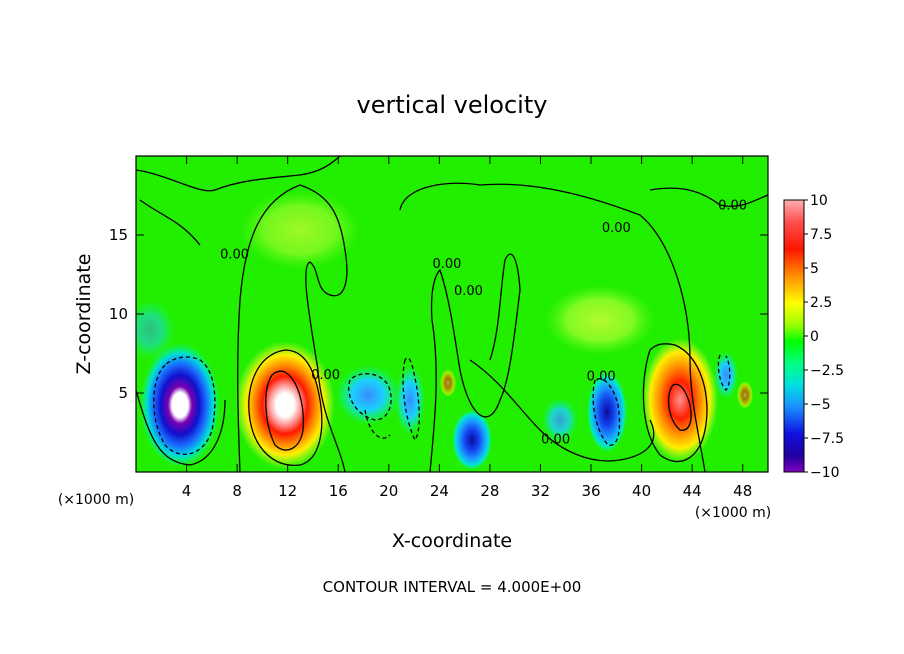  Describe the element at coordinates (827, 439) in the screenshot. I see `colorbar-label: −7.5` at that location.